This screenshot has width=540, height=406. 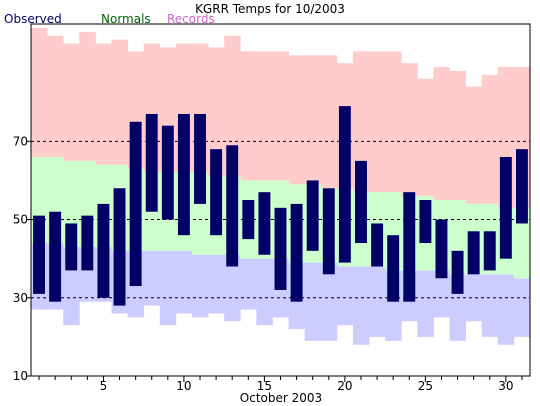 I want to click on x-tick-label-10: 10, so click(x=183, y=386).